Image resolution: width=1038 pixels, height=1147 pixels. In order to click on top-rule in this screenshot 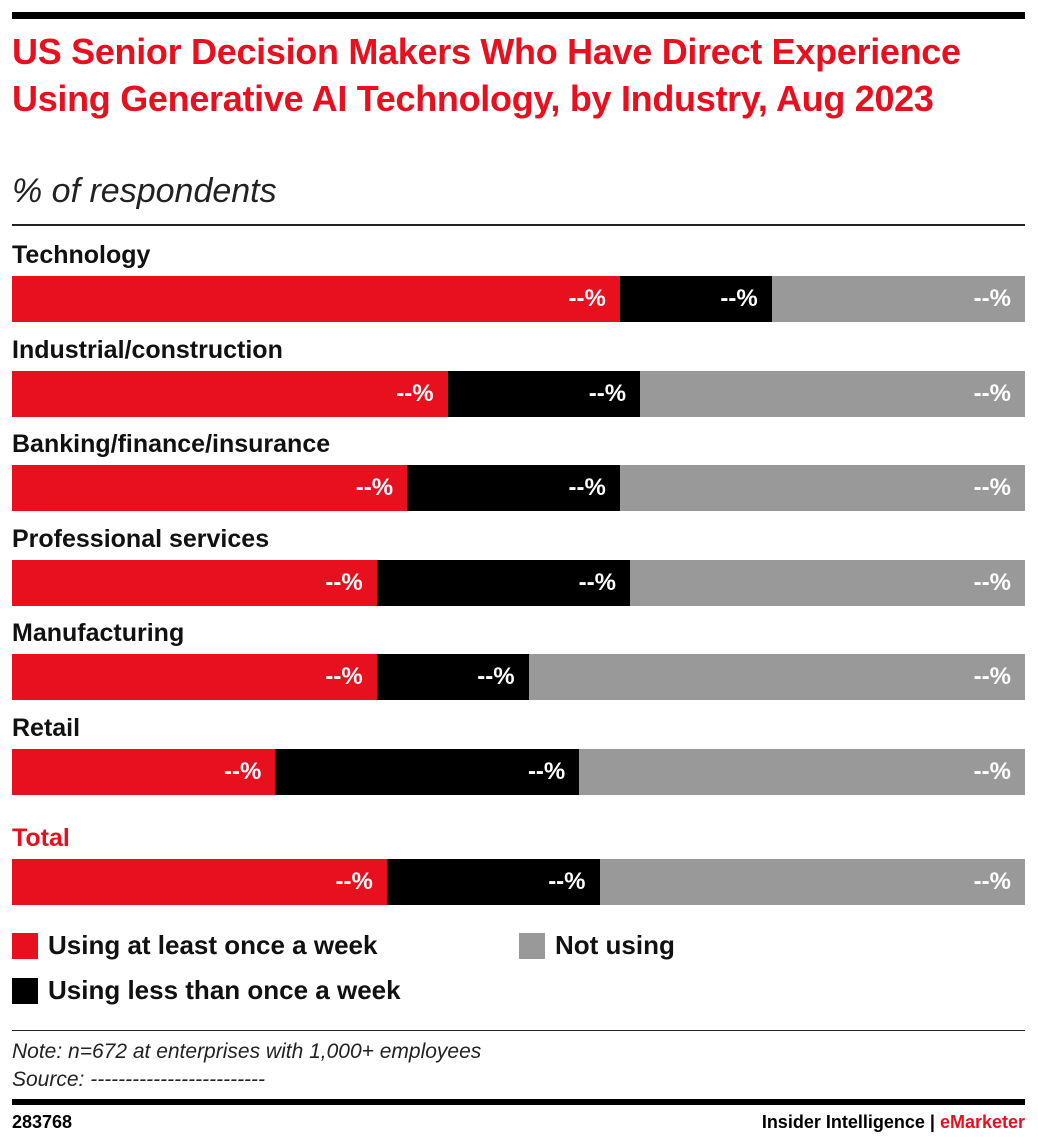, I will do `click(518, 15)`.